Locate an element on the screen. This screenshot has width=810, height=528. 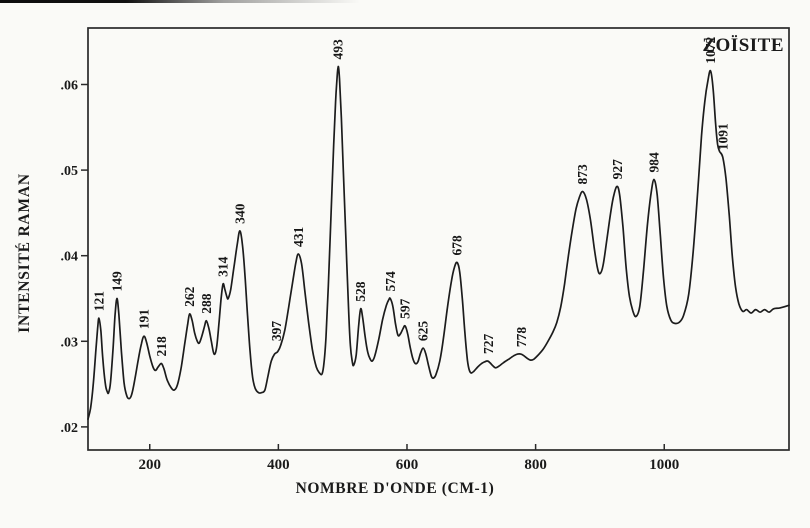
y-tick-label: .02 is located at coordinates (70, 428).